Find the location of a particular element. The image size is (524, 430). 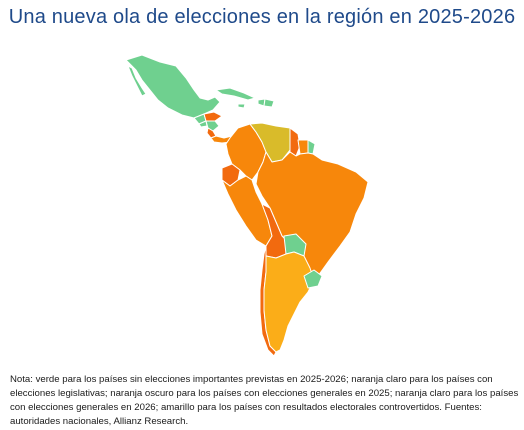

country-suriname is located at coordinates (303, 147).